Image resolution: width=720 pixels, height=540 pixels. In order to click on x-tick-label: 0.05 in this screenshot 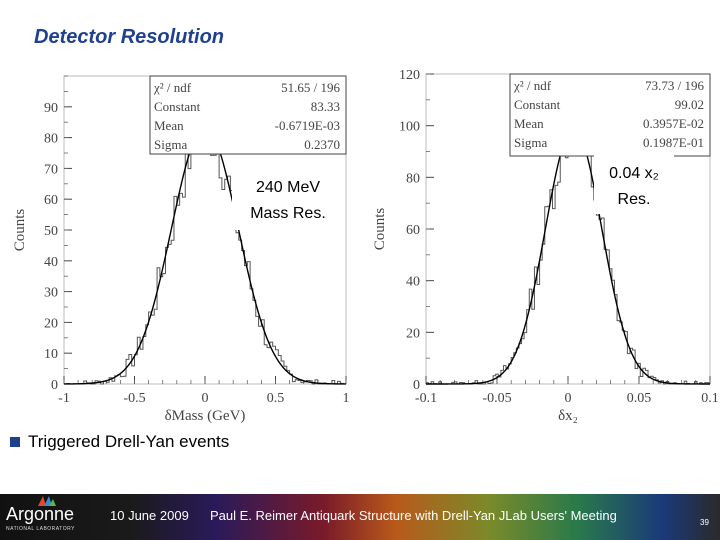, I will do `click(639, 398)`.